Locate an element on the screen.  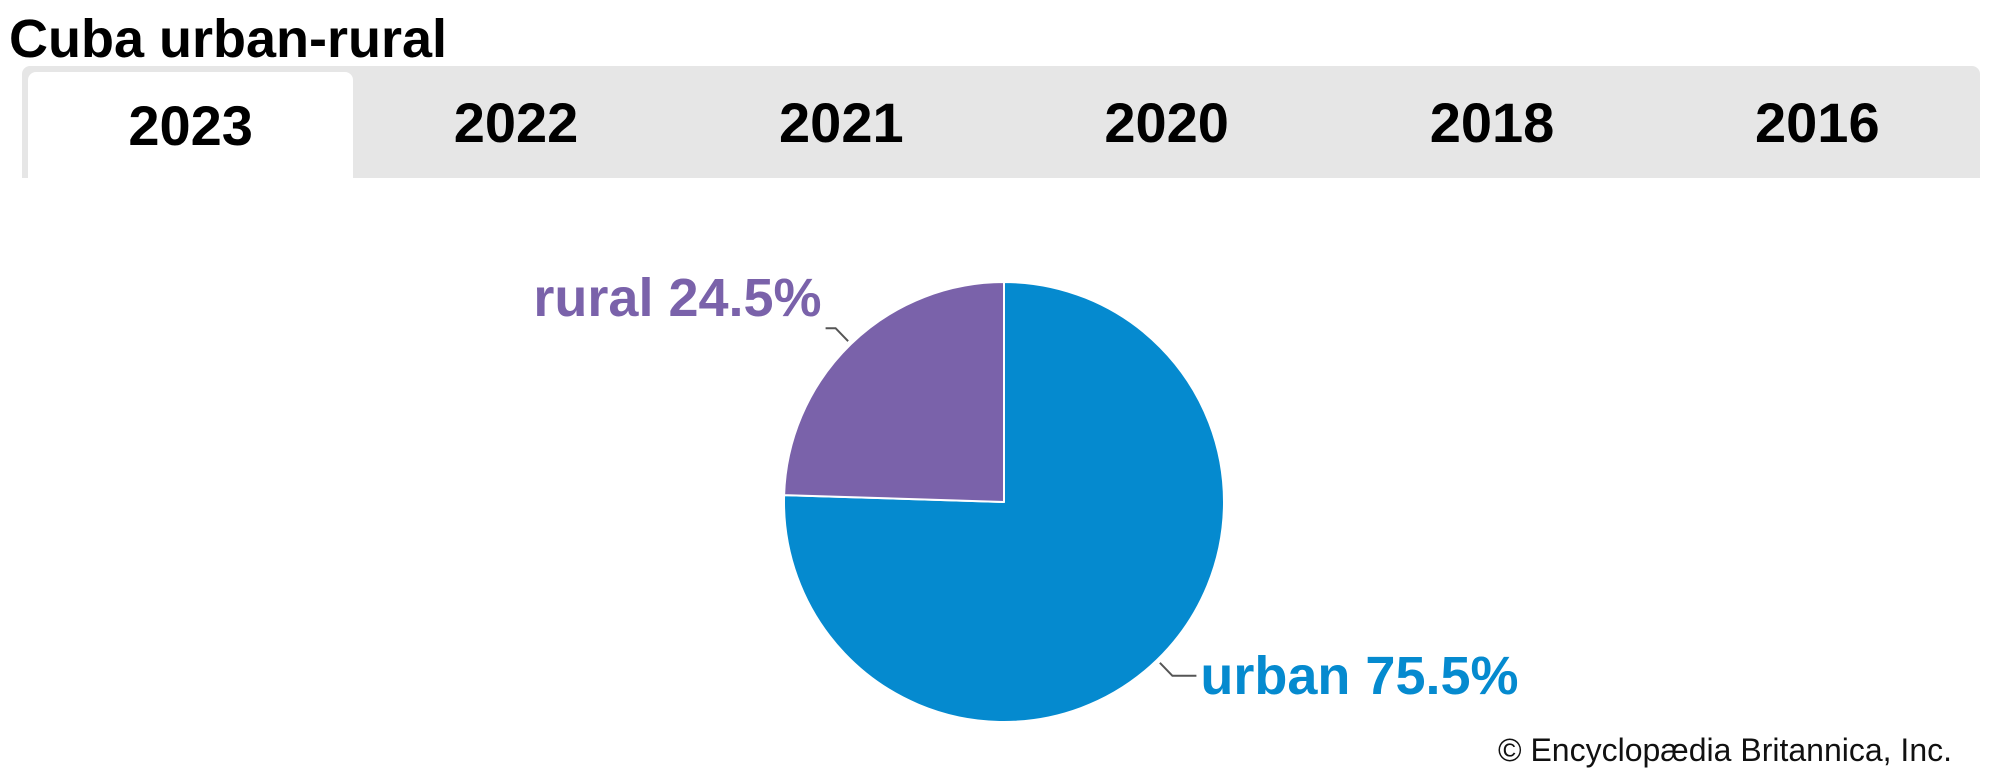
tab-2021: 2021 is located at coordinates (841, 122).